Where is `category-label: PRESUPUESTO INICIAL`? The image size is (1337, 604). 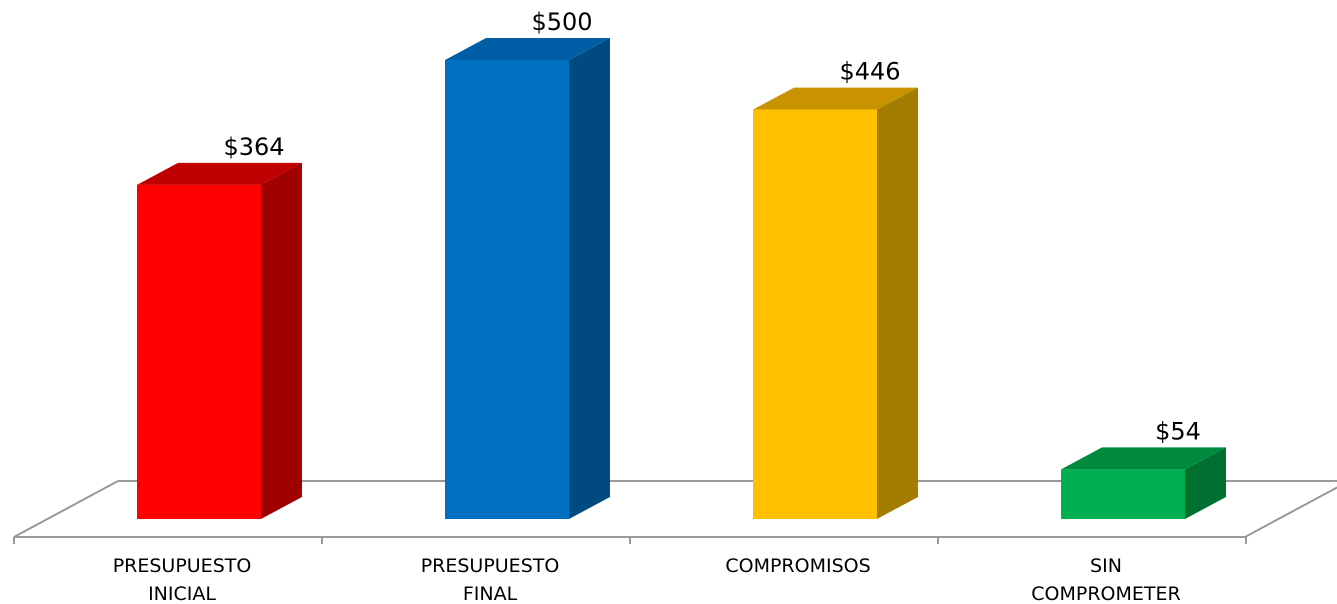
category-label: PRESUPUESTO INICIAL is located at coordinates (182, 579).